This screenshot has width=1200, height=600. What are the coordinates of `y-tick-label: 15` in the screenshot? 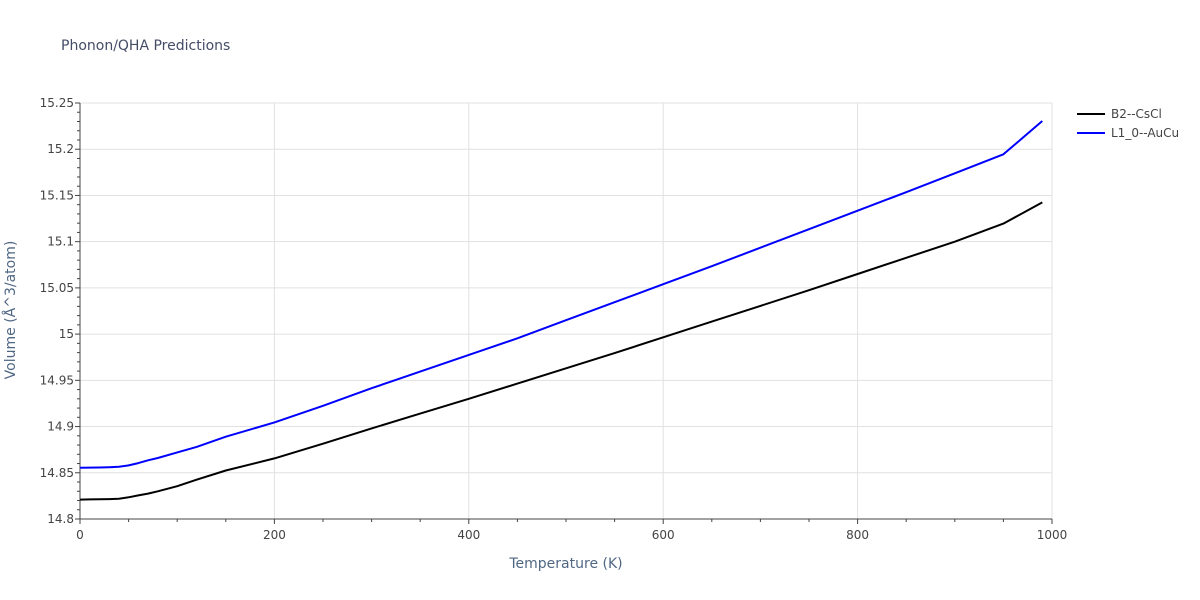 It's located at (66, 334).